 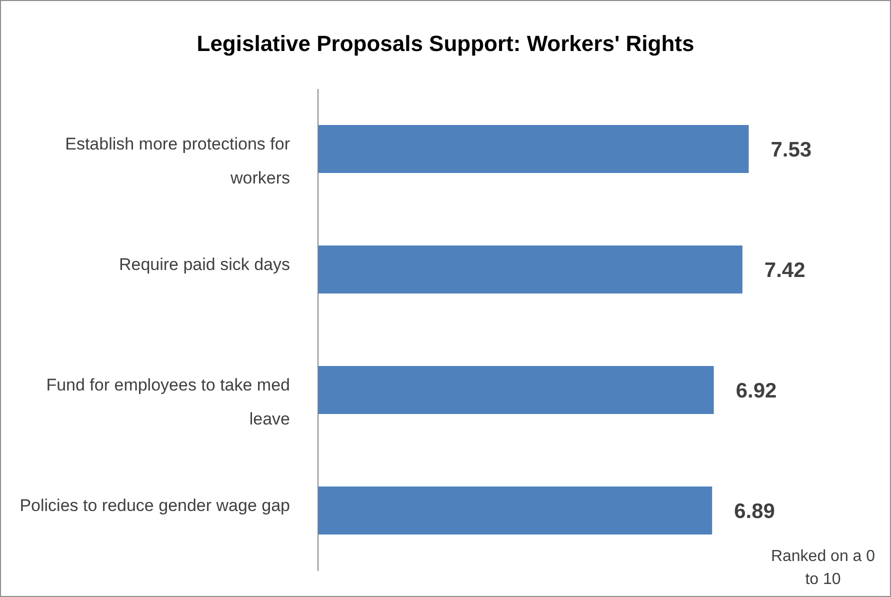 I want to click on data-label: 6.92, so click(x=756, y=390).